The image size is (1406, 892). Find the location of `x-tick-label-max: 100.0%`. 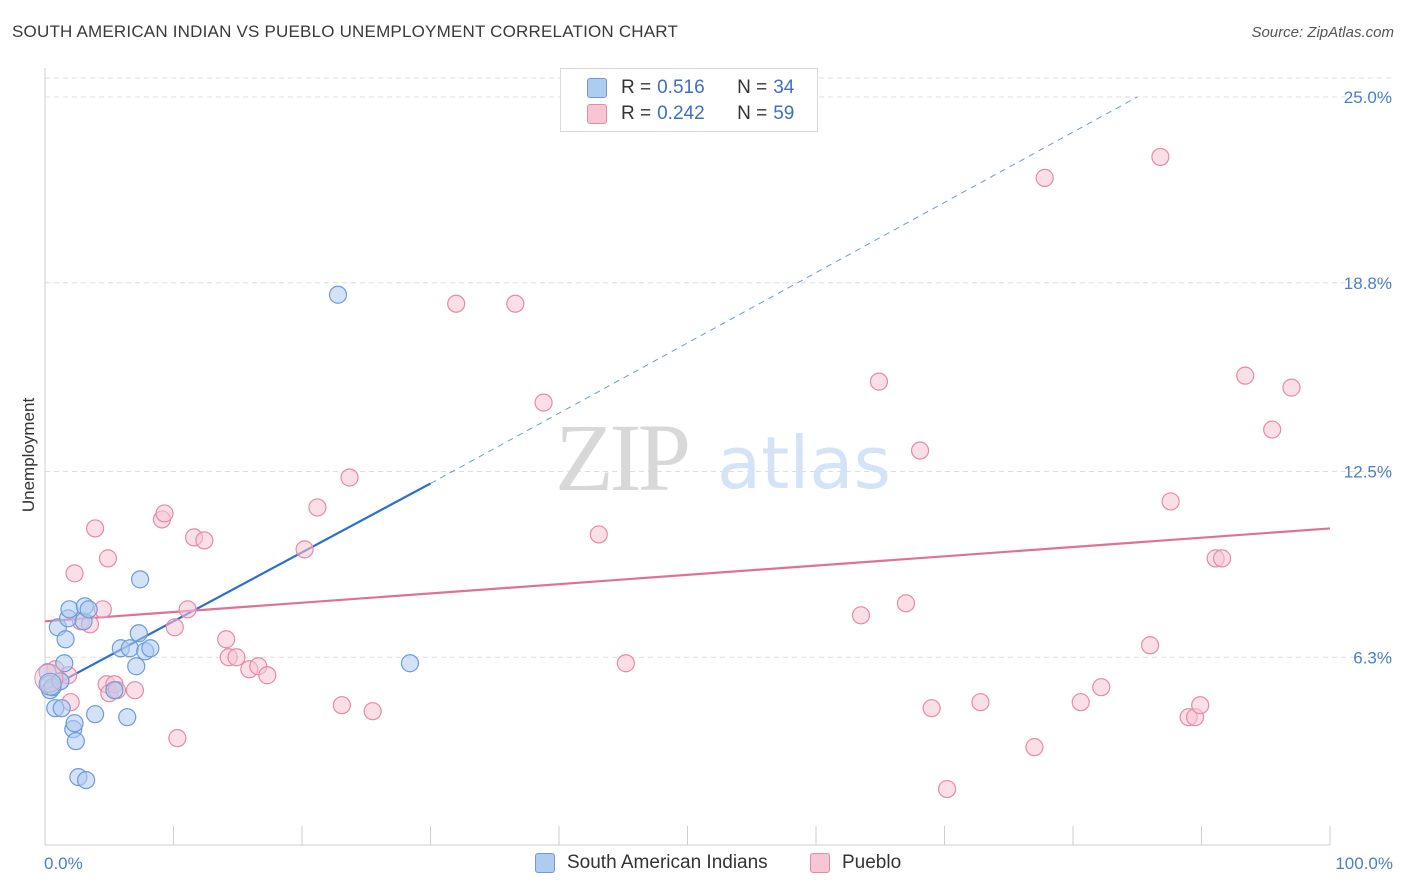

x-tick-label-max: 100.0% is located at coordinates (1364, 863).